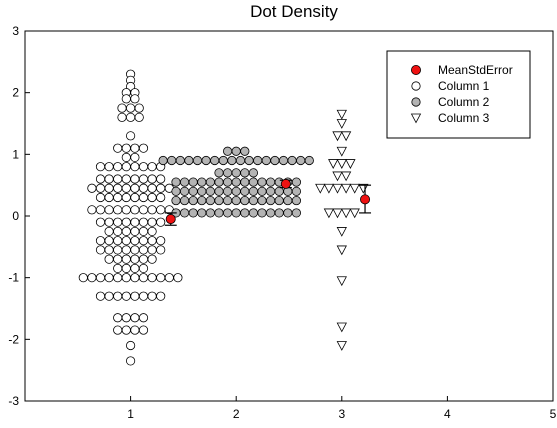 Image resolution: width=557 pixels, height=428 pixels. What do you see at coordinates (458, 94) in the screenshot?
I see `legend: MeanStdError Column 1 Column 2 Column 3` at bounding box center [458, 94].